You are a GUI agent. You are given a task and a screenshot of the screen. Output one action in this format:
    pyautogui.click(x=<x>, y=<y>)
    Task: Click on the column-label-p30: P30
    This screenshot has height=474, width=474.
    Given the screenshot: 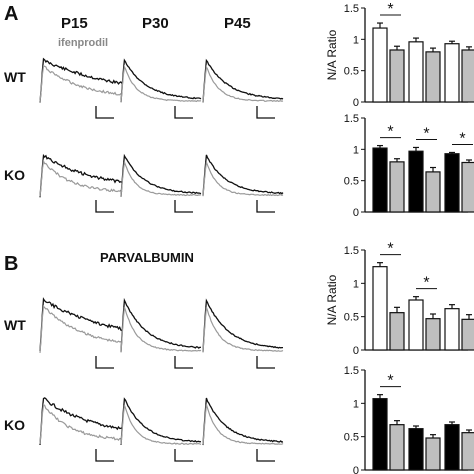 What is the action you would take?
    pyautogui.click(x=155, y=23)
    